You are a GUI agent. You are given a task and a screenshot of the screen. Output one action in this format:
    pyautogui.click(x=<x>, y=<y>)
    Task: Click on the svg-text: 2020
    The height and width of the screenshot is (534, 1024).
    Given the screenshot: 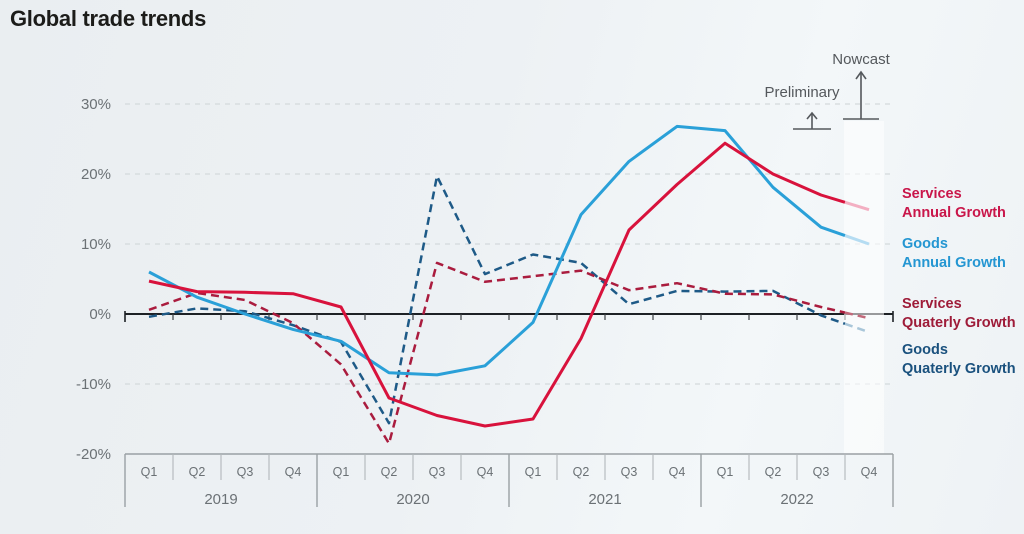 What is the action you would take?
    pyautogui.click(x=412, y=499)
    